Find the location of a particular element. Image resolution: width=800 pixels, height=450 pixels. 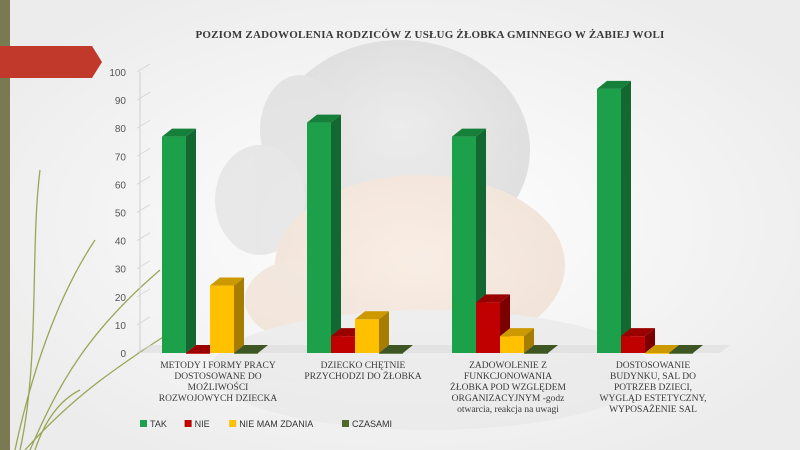

y-tick-label: 90 is located at coordinates (121, 101).